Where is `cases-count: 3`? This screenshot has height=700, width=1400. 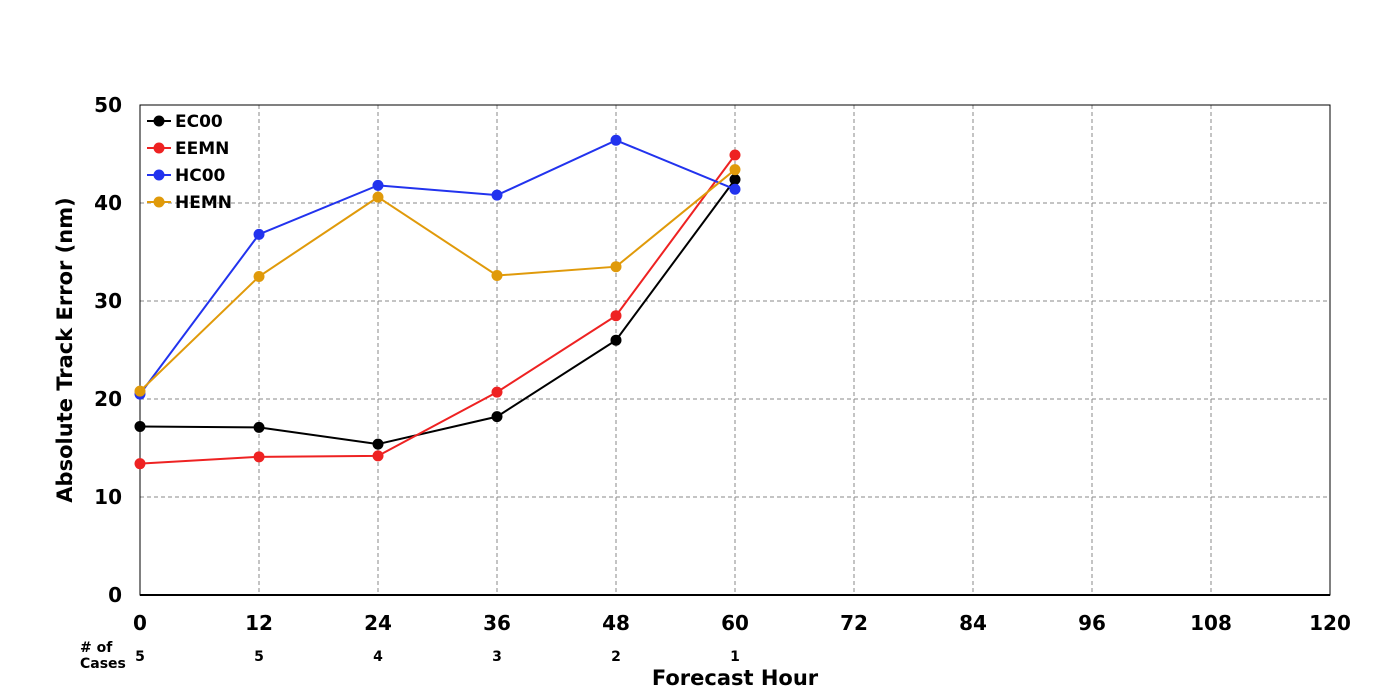
cases-count: 3 is located at coordinates (497, 657).